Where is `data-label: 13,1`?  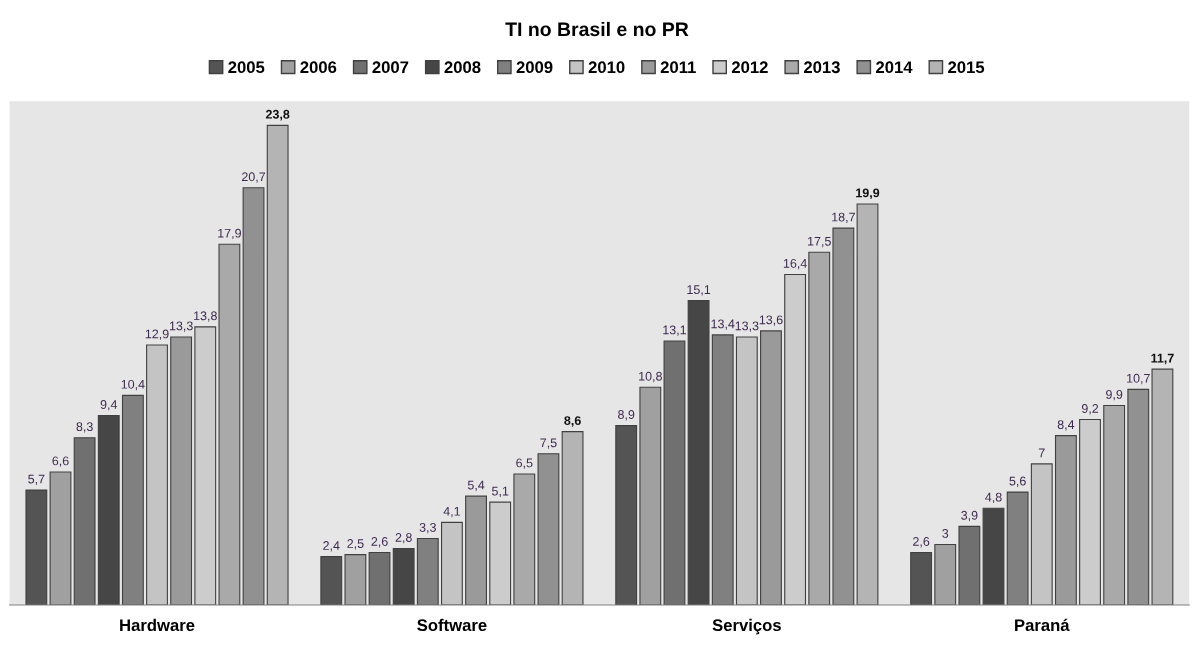 data-label: 13,1 is located at coordinates (675, 330).